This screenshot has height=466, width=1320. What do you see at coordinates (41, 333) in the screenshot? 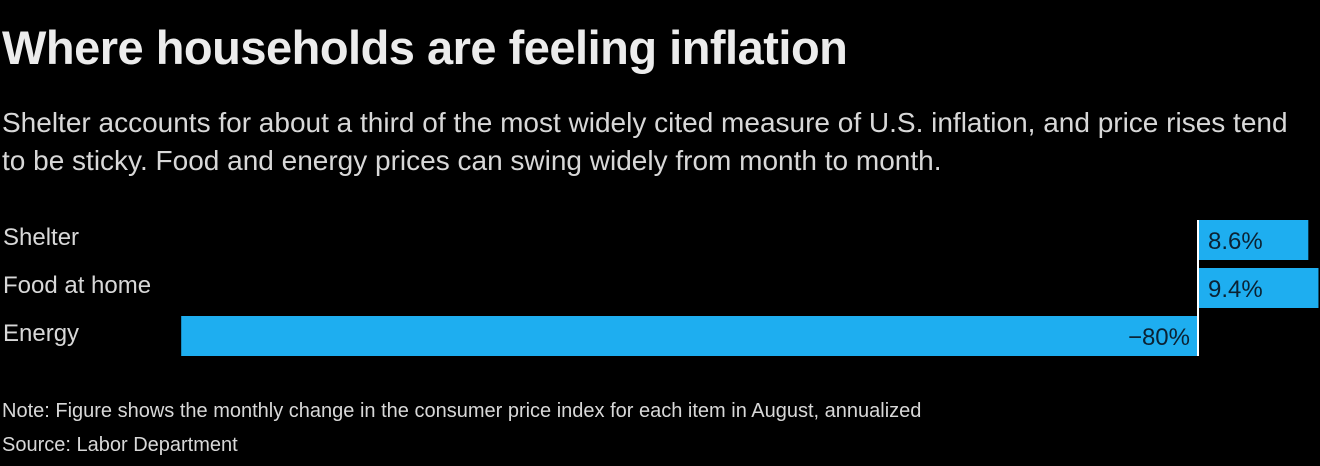
I see `category-label-energy: Energy` at bounding box center [41, 333].